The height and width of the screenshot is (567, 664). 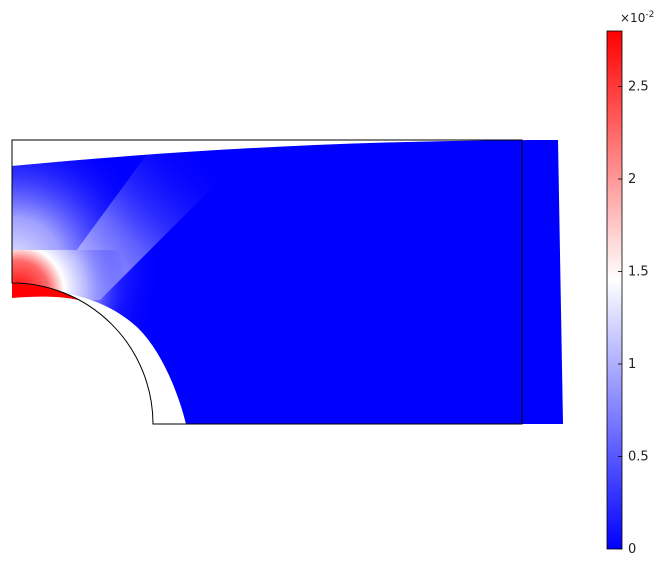 What do you see at coordinates (614, 290) in the screenshot?
I see `colorbar-ramp` at bounding box center [614, 290].